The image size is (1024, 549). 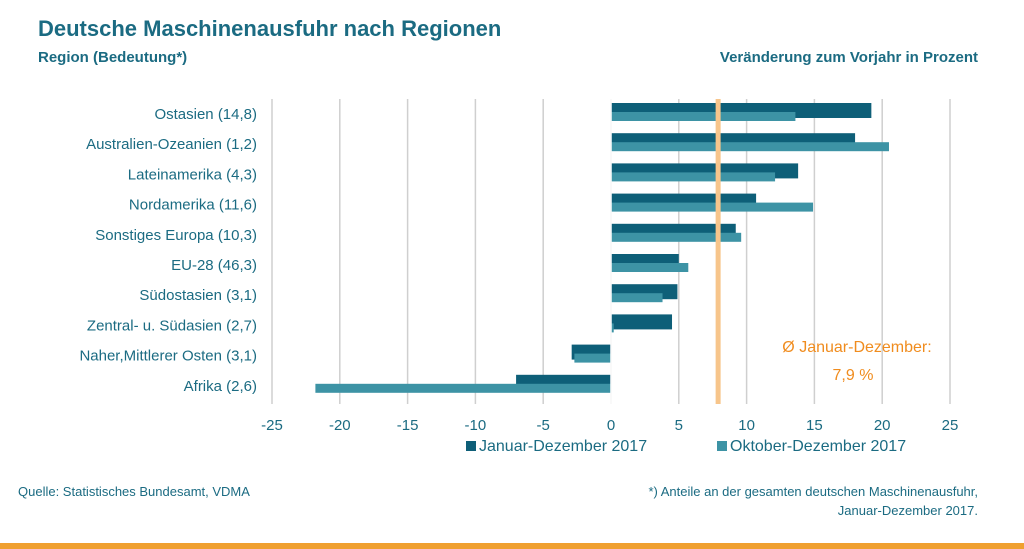 I want to click on chart-subtitle: Region (Bedeutung*), so click(x=113, y=57).